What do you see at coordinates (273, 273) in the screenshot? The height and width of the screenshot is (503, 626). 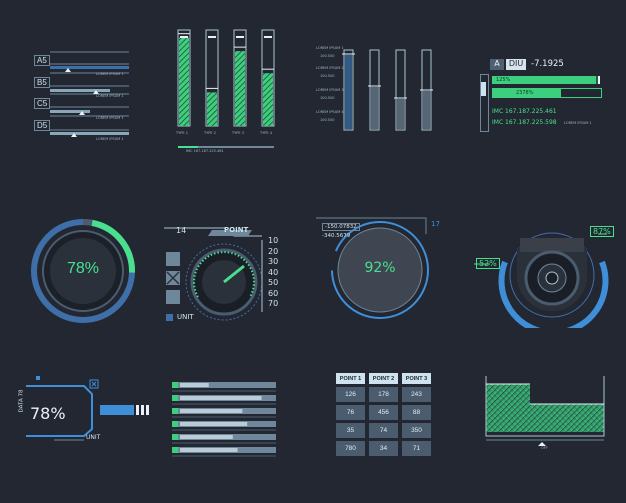 I see `gauge2-scale: 10 20 30 40 50 60 70` at bounding box center [273, 273].